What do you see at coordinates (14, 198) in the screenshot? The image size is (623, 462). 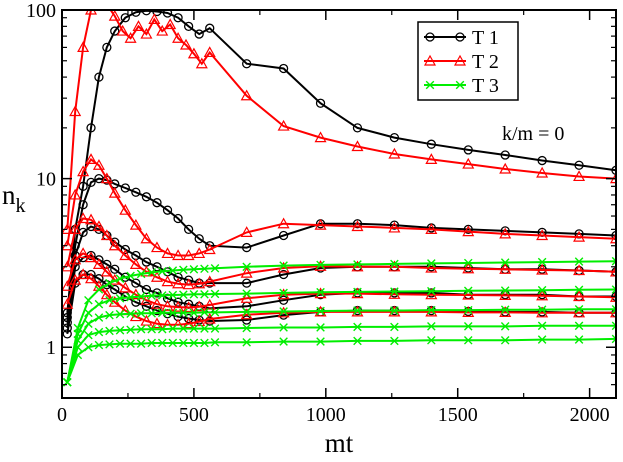 I see `y-axis-title: nk` at bounding box center [14, 198].